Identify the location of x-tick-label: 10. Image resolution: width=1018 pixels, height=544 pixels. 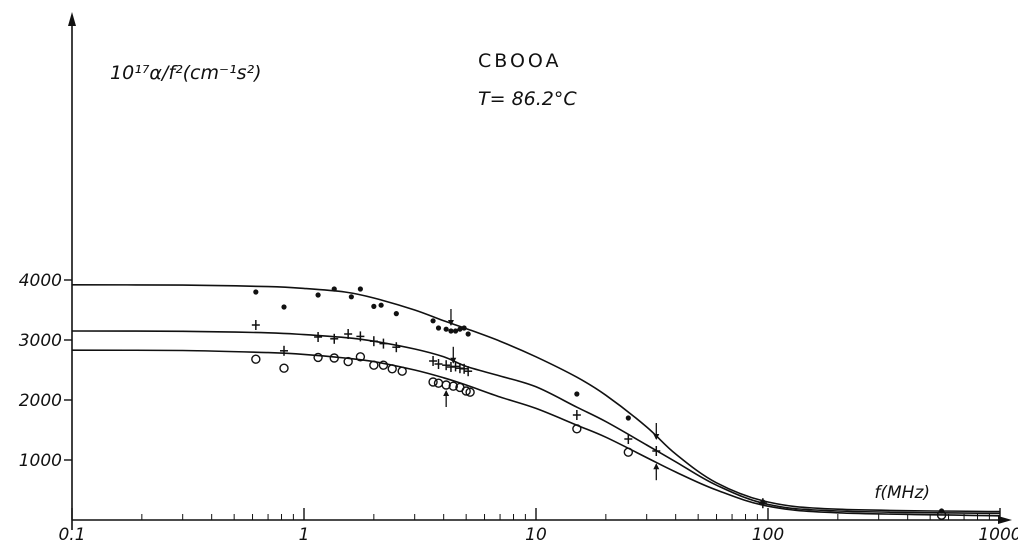
(536, 534).